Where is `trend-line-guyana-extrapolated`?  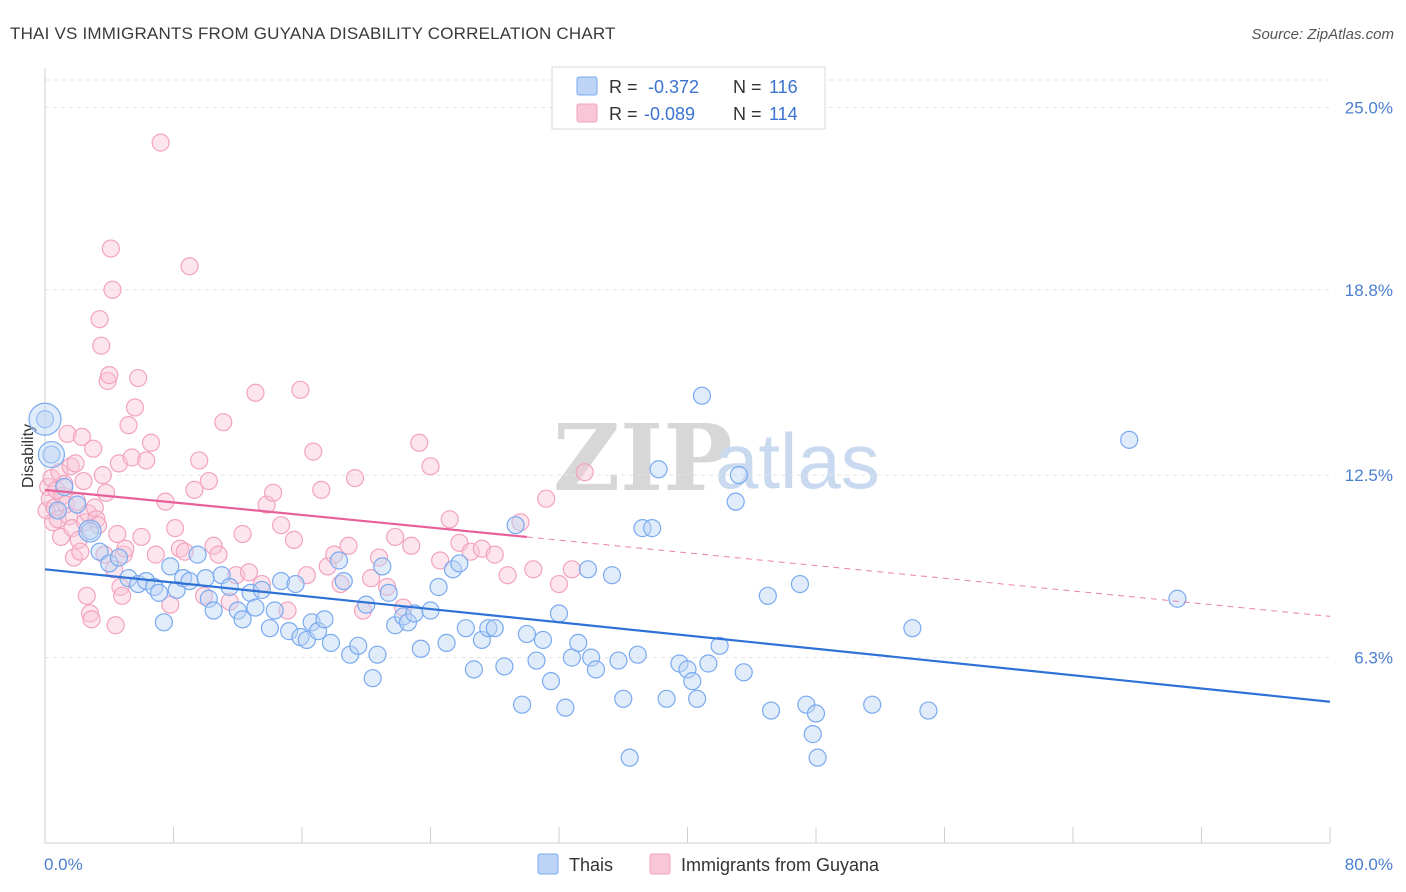 trend-line-guyana-extrapolated is located at coordinates (928, 576).